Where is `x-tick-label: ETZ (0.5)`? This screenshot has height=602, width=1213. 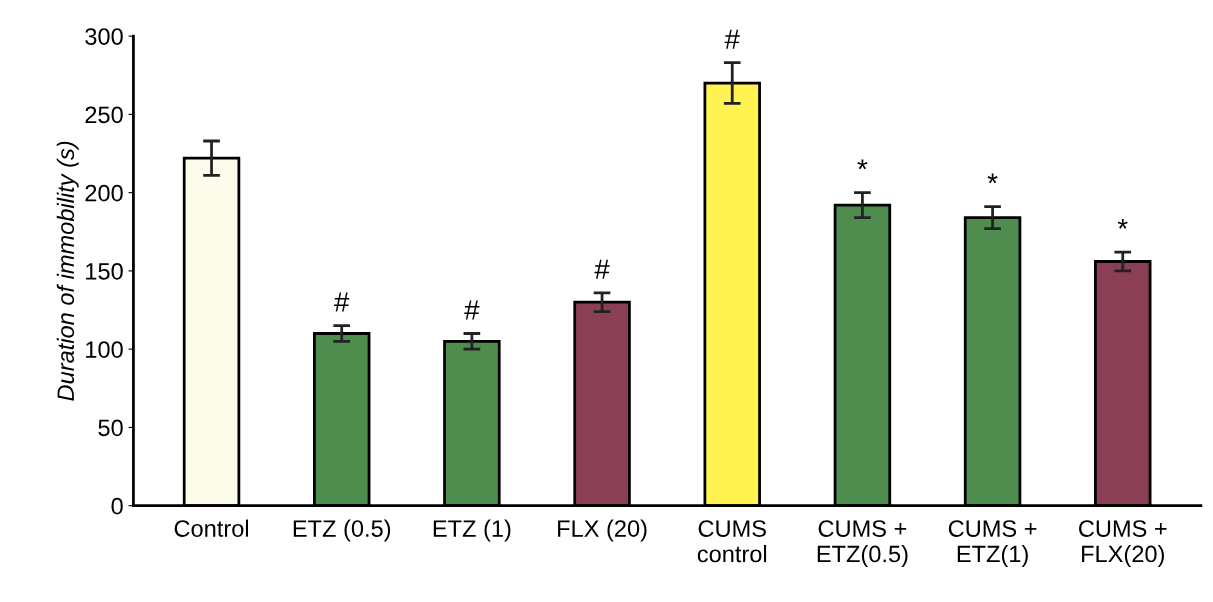
x-tick-label: ETZ (0.5) is located at coordinates (342, 530).